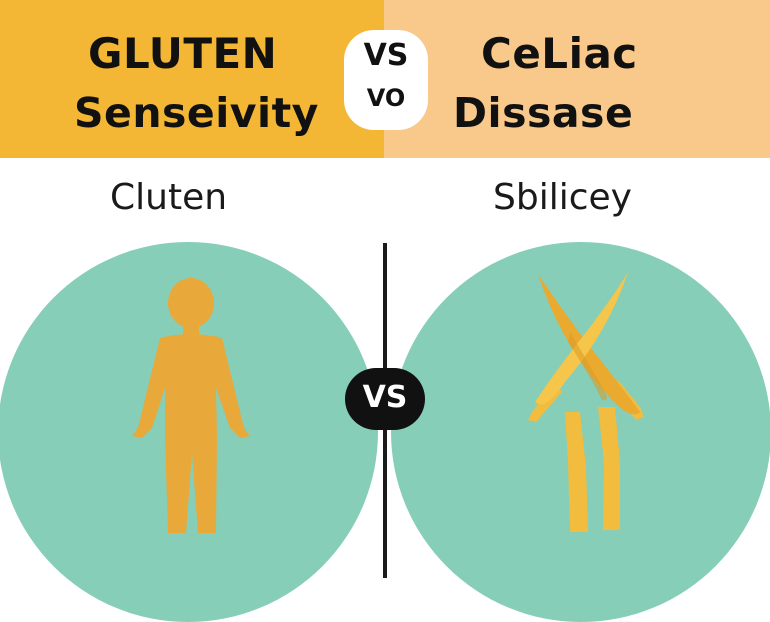  What do you see at coordinates (543, 113) in the screenshot?
I see `right-title-line2: Dissase` at bounding box center [543, 113].